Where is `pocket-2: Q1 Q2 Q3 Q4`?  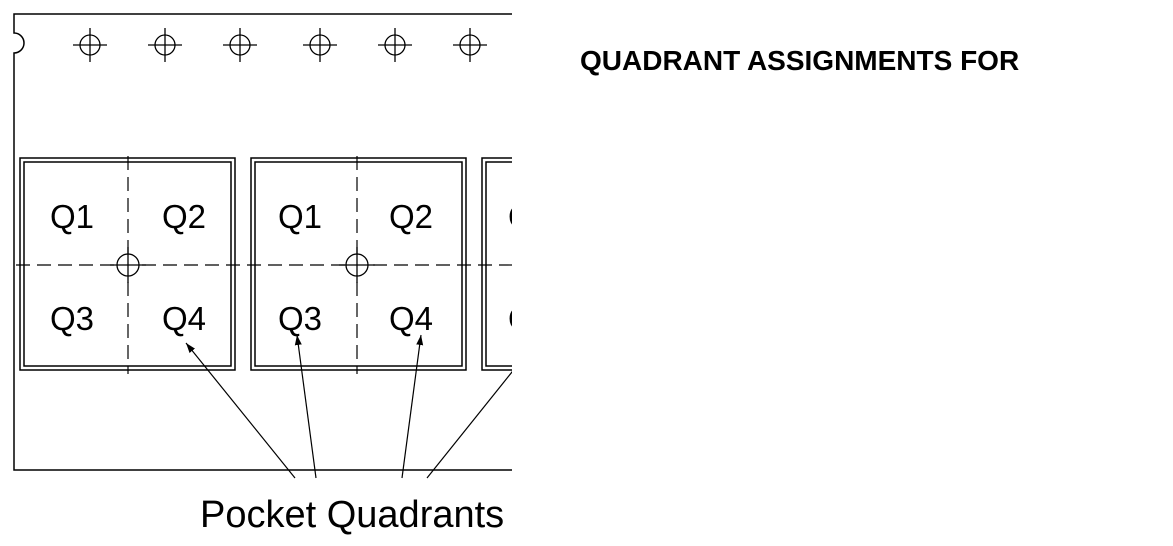 pocket-2: Q1 Q2 Q3 Q4 is located at coordinates (358, 265).